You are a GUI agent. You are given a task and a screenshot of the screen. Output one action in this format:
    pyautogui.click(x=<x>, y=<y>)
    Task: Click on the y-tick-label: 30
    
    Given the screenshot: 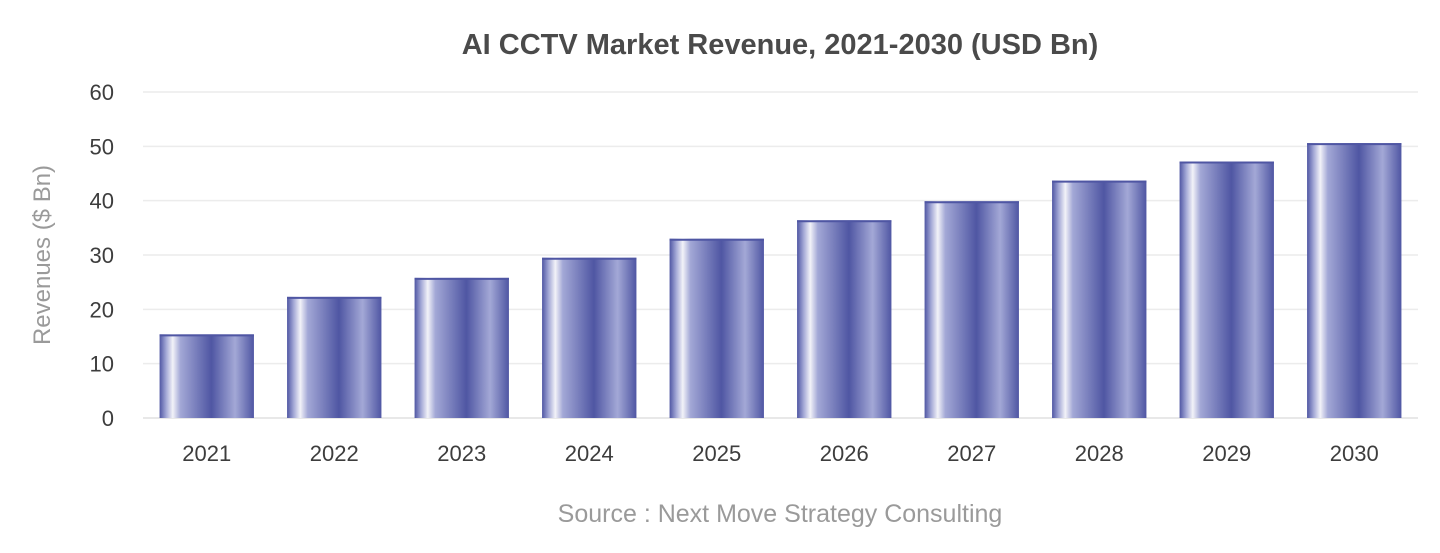 What is the action you would take?
    pyautogui.click(x=102, y=255)
    